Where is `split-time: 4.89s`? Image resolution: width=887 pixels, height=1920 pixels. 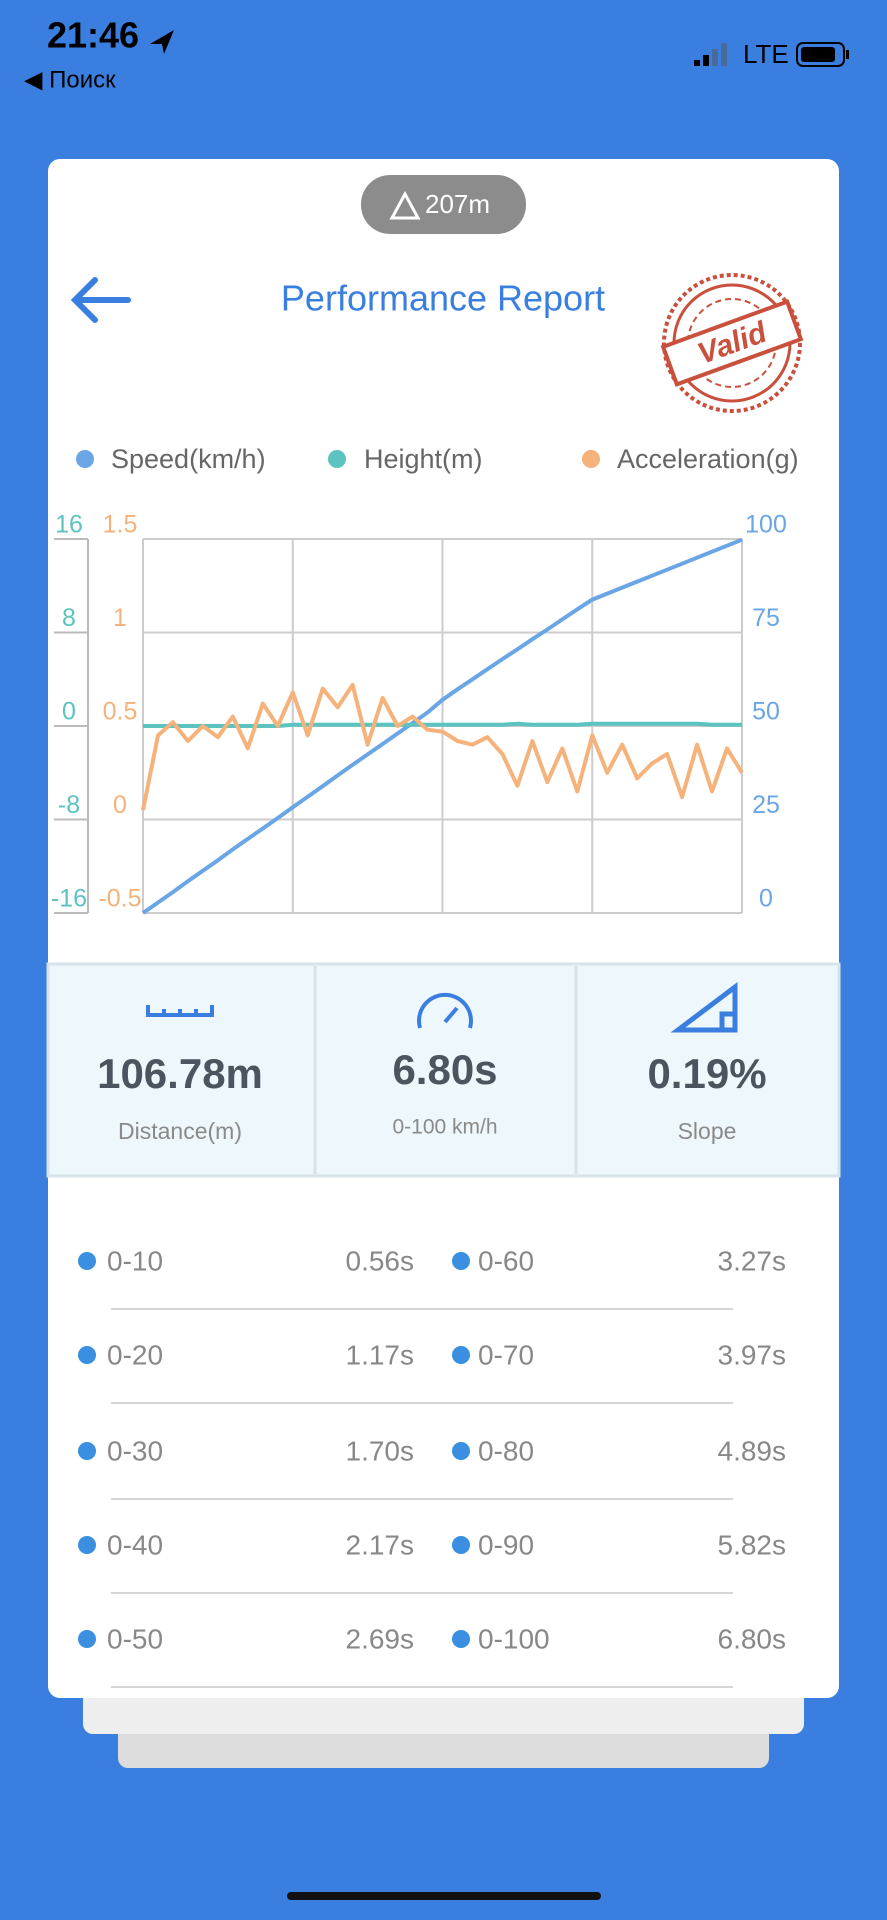
split-time: 4.89s is located at coordinates (752, 1450).